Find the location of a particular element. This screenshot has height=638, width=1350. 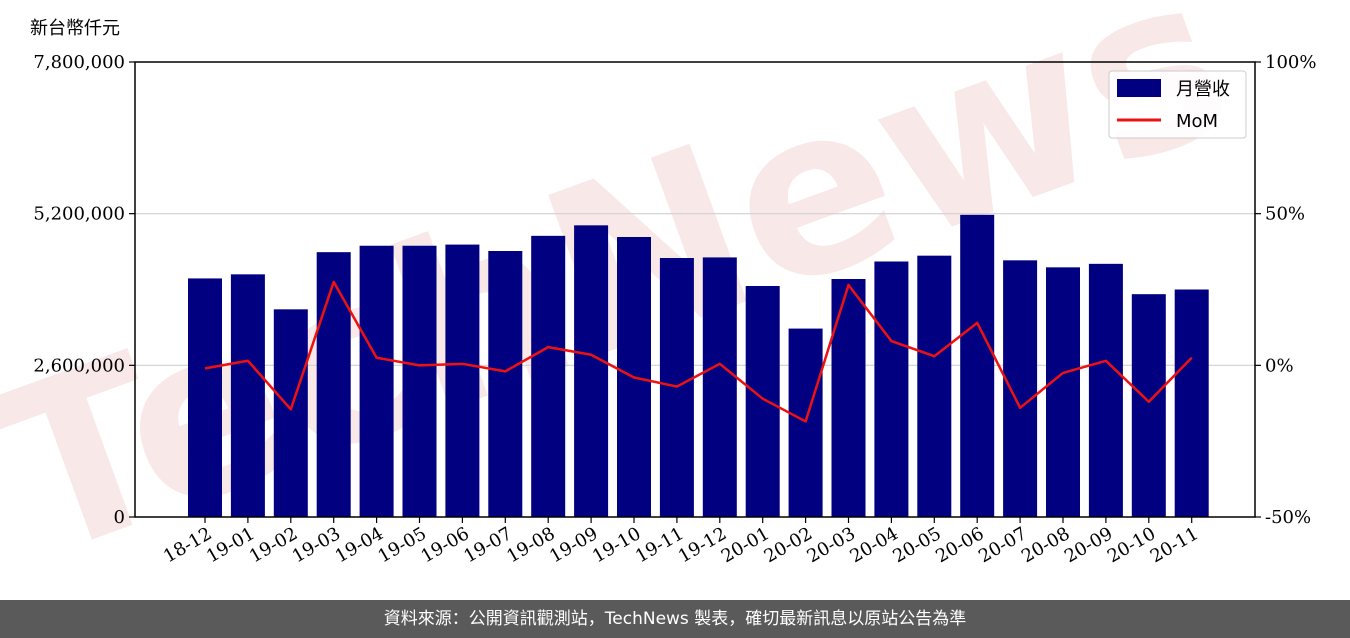

left-y-axis: 0 2,600,000 5,200,000 7,800,000 is located at coordinates (84, 290).